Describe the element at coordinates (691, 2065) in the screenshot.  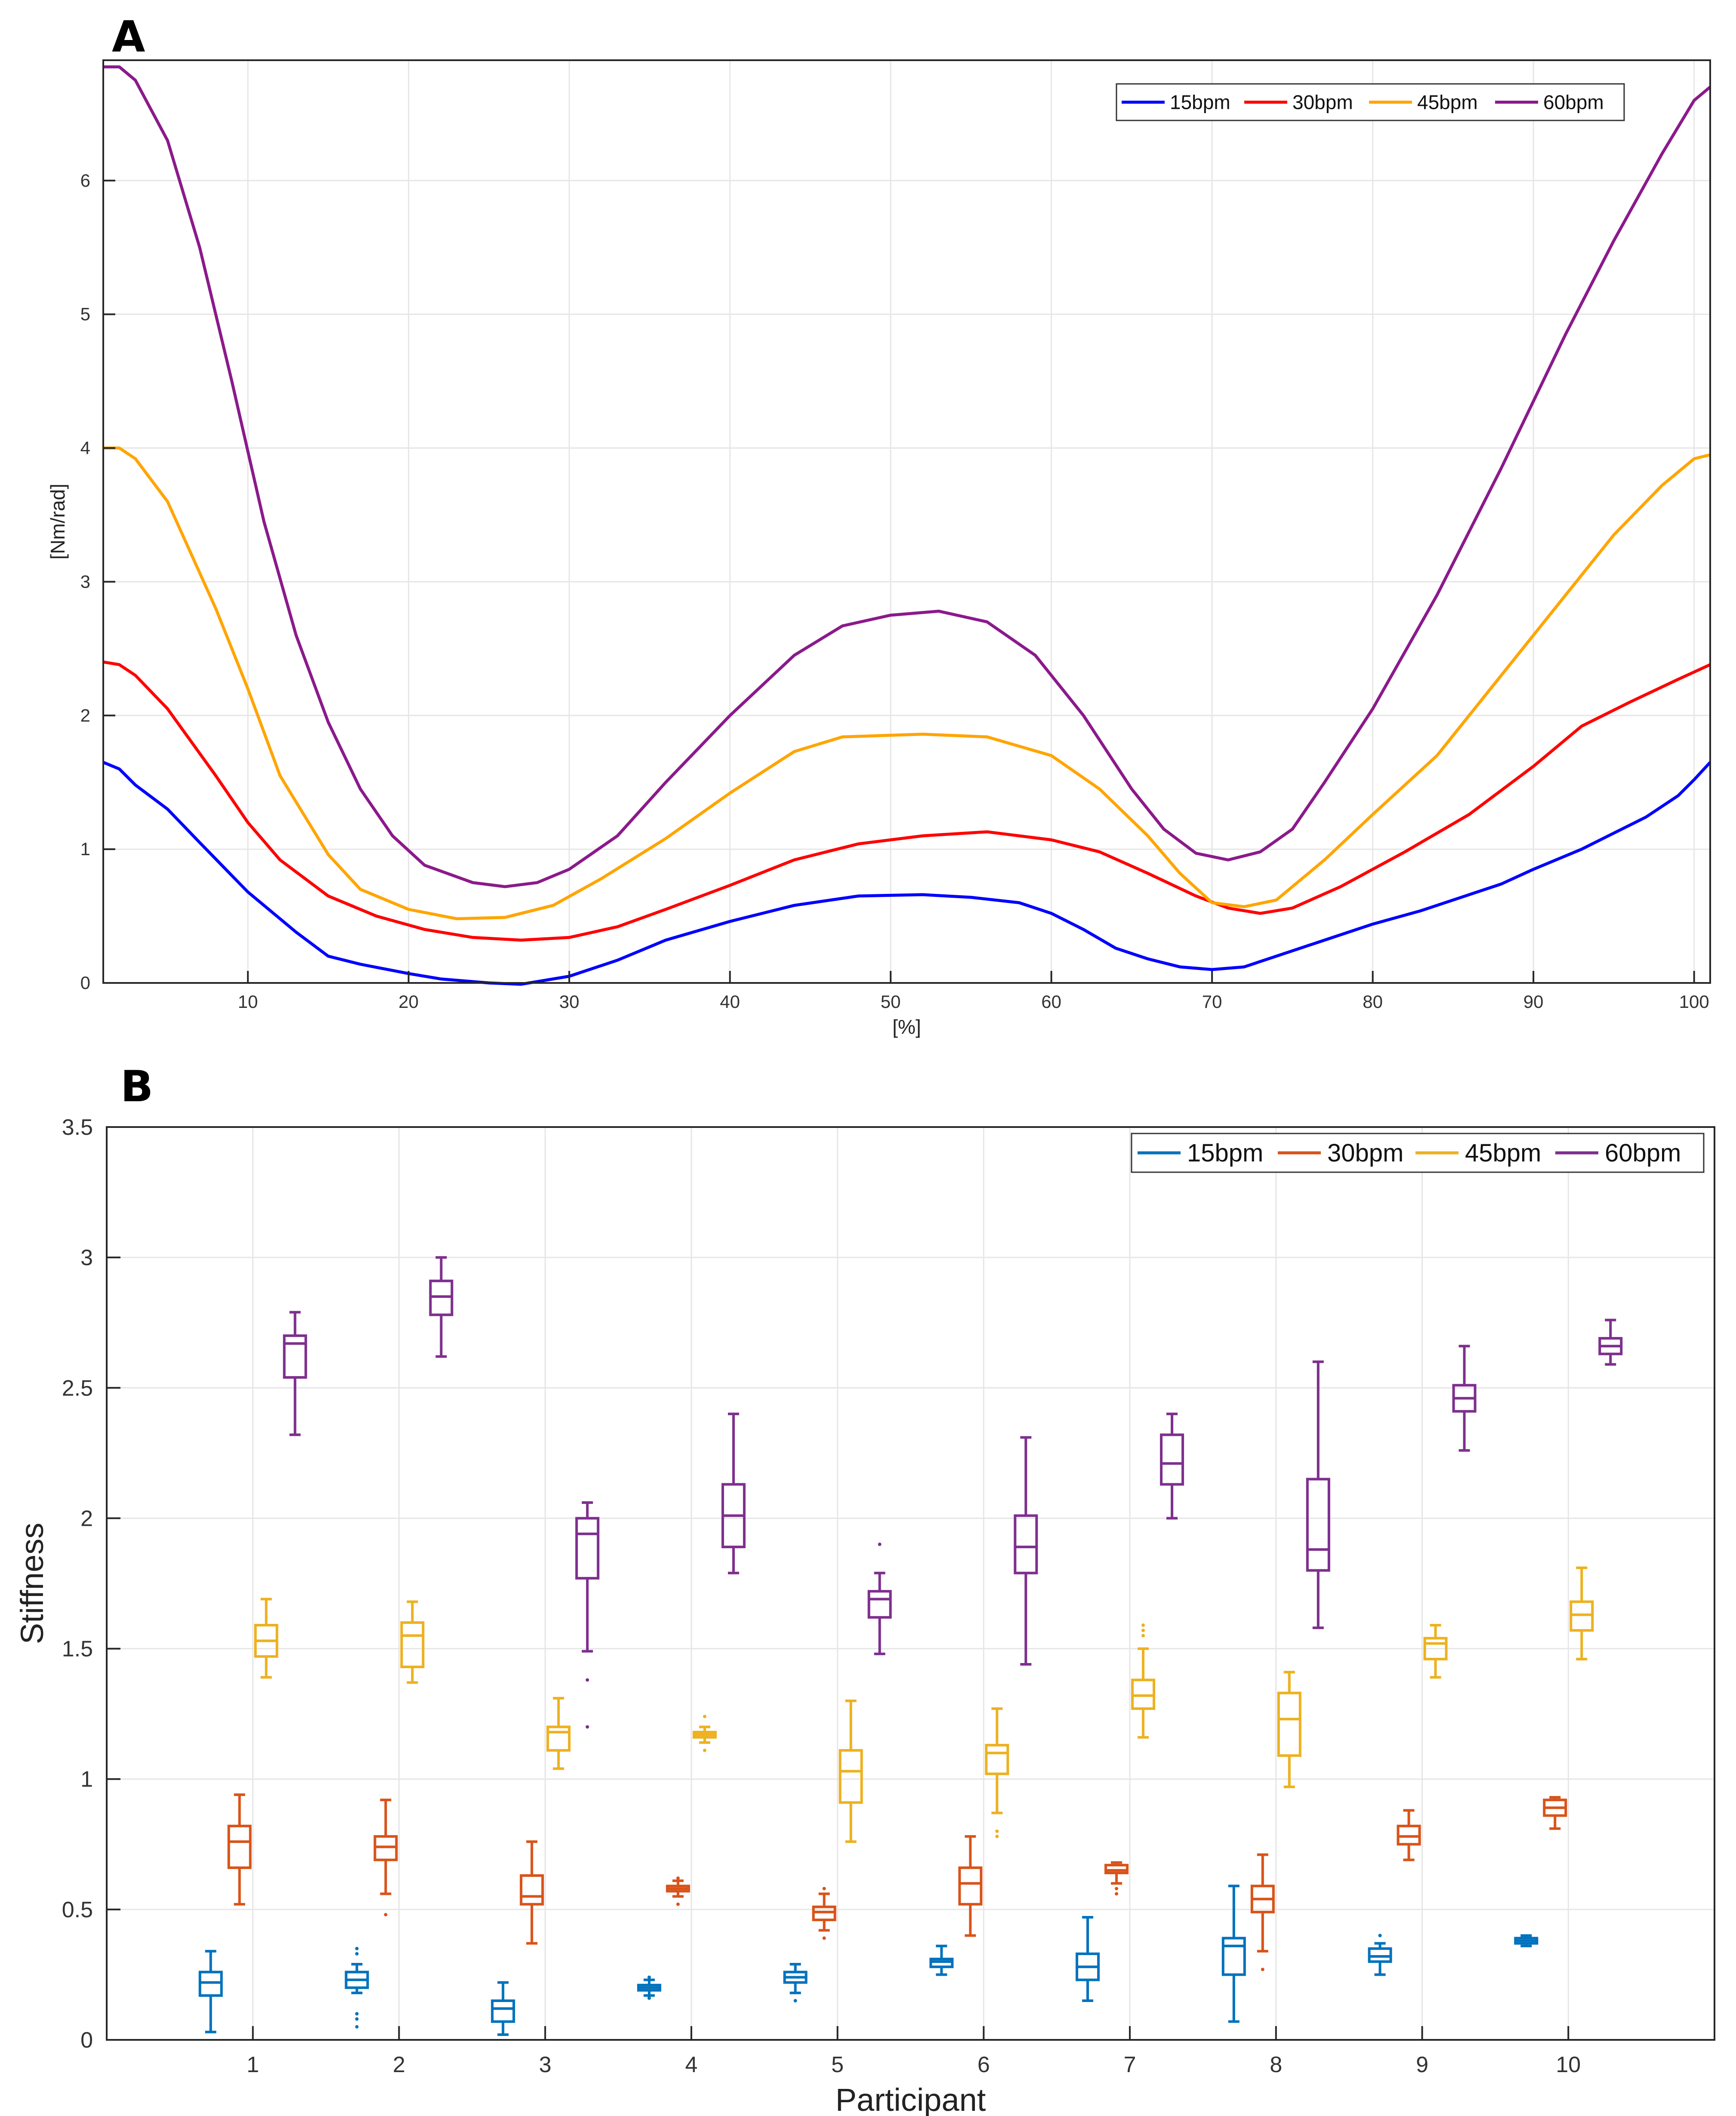
I see `x-tick-label: 4` at that location.